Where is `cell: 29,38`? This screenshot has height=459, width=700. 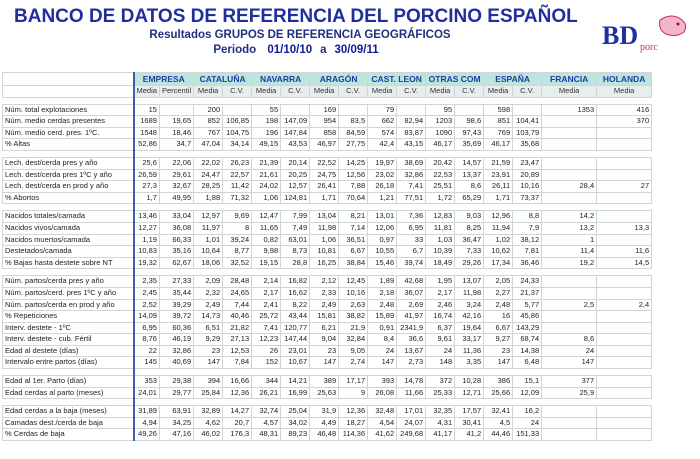
cell: 29,38 is located at coordinates (176, 381).